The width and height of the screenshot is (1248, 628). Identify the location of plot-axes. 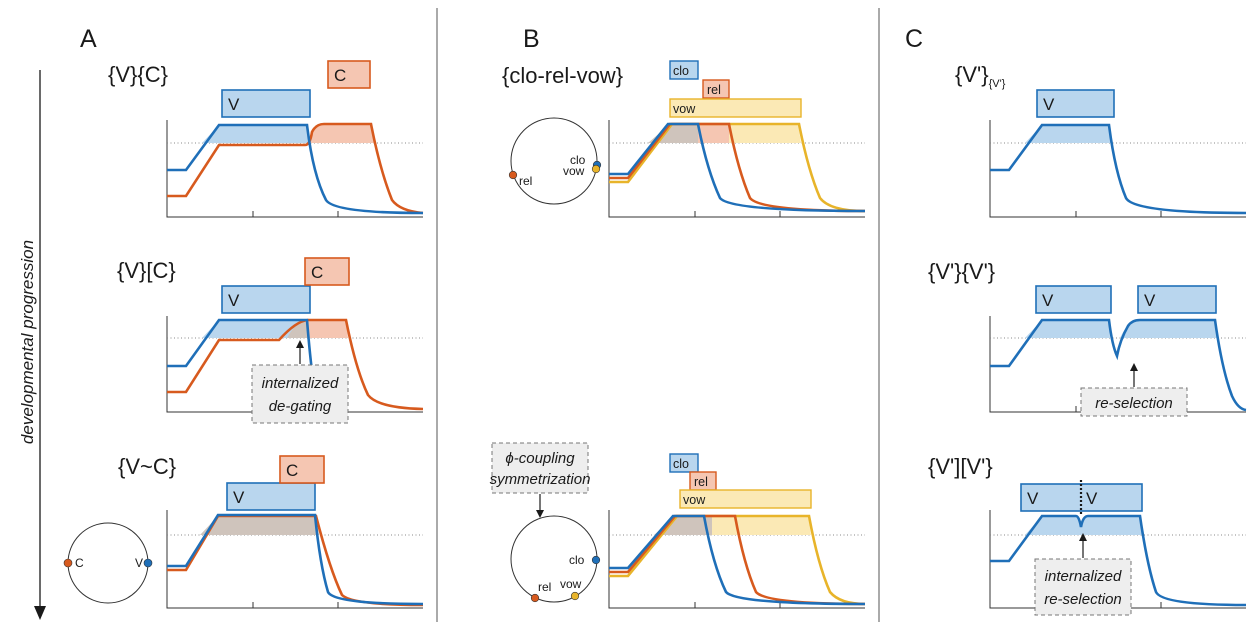
(1117, 169).